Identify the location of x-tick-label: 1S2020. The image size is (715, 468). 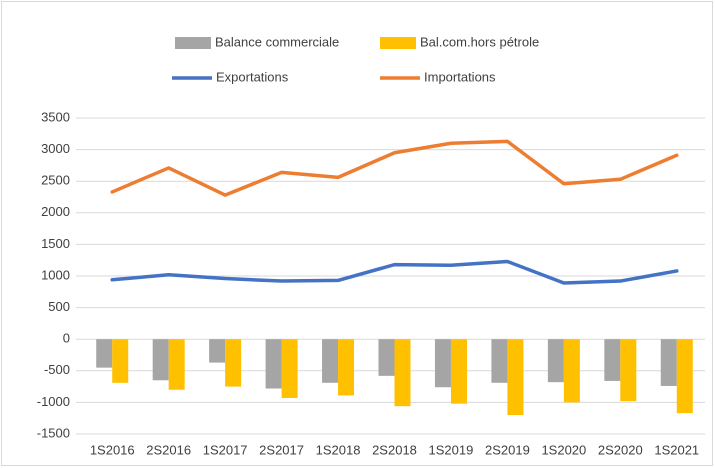
(563, 449).